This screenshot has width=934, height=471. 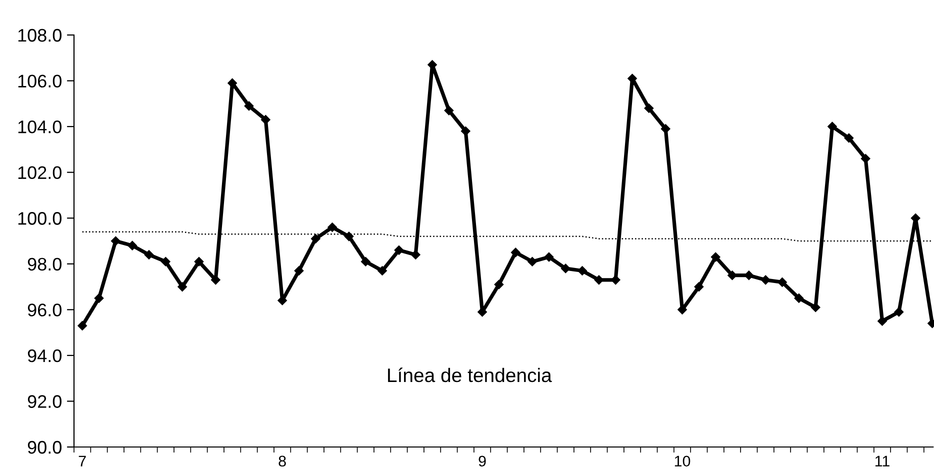 I want to click on y-tick-label: 100.0, so click(x=40, y=218).